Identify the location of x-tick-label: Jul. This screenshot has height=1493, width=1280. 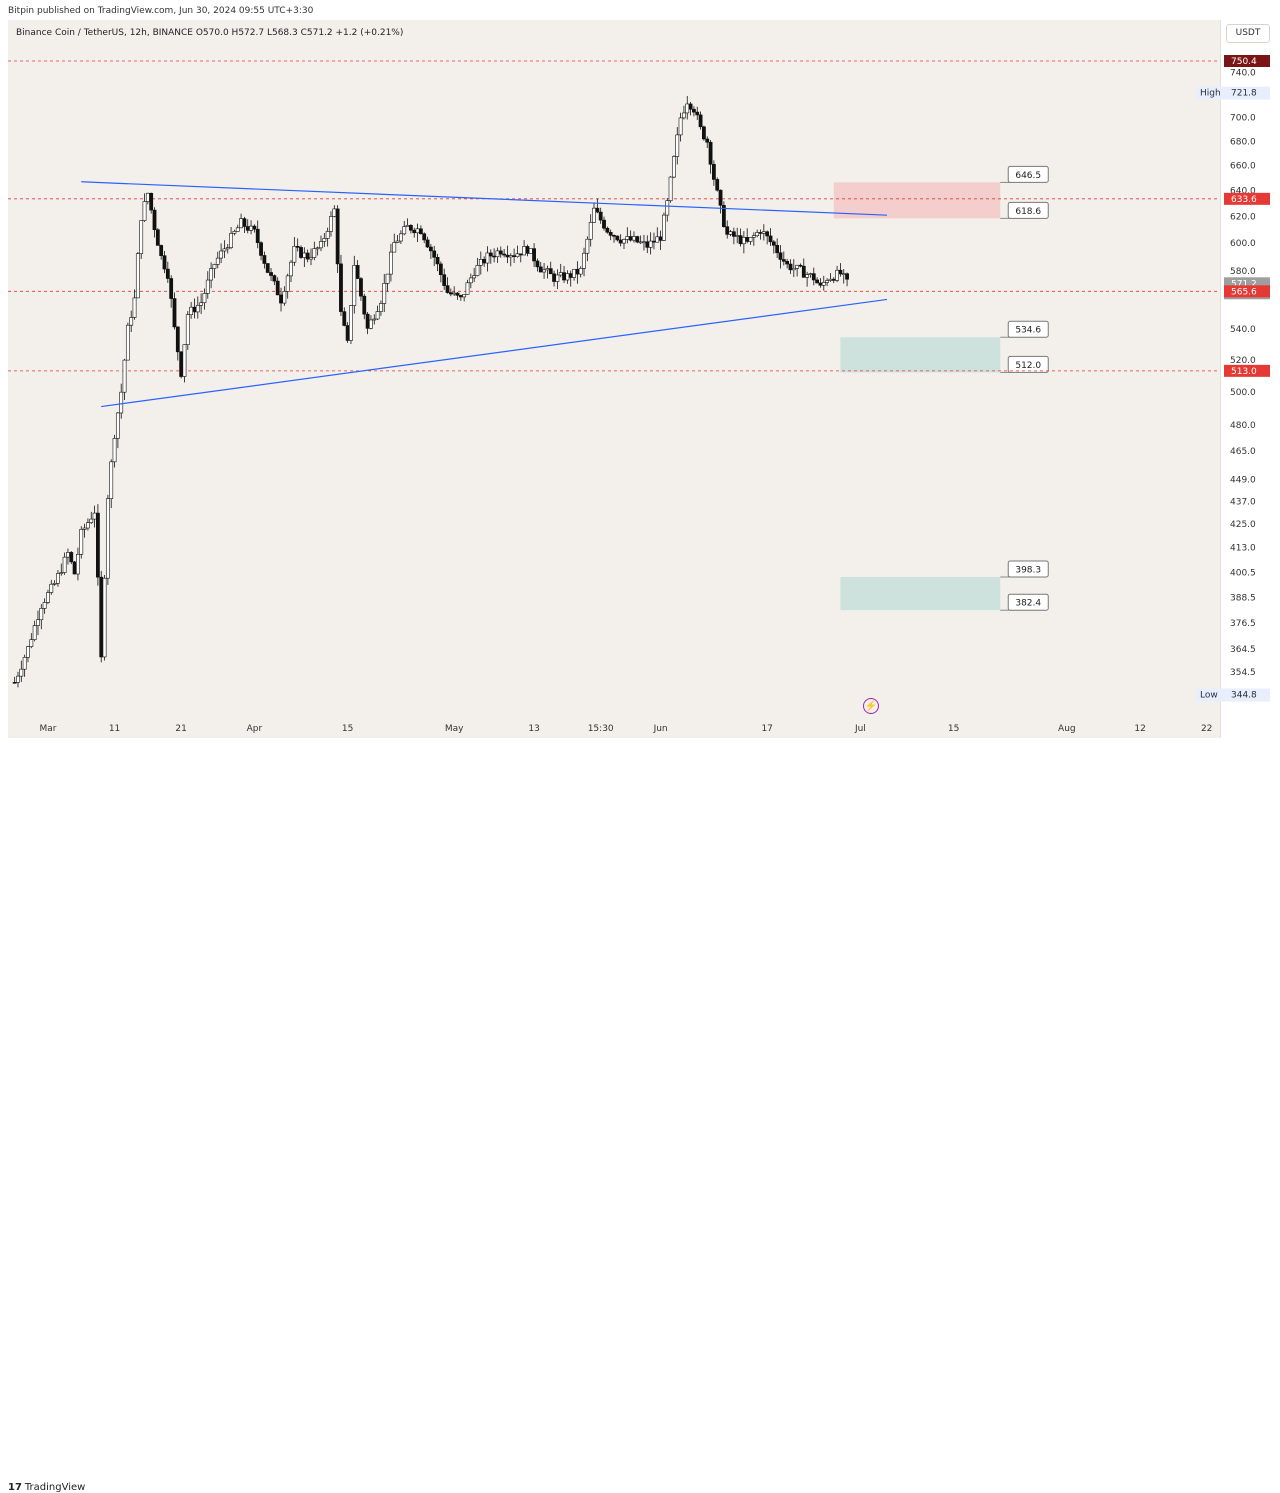
(860, 729).